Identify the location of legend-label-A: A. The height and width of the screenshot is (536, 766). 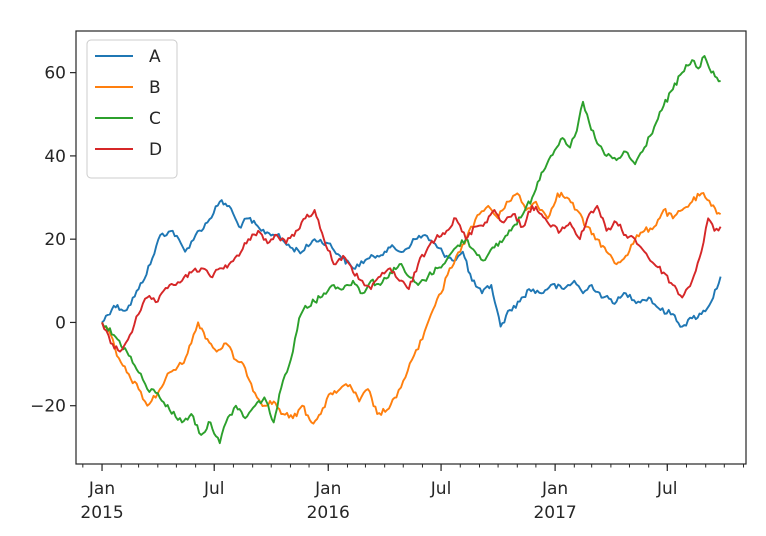
(155, 57).